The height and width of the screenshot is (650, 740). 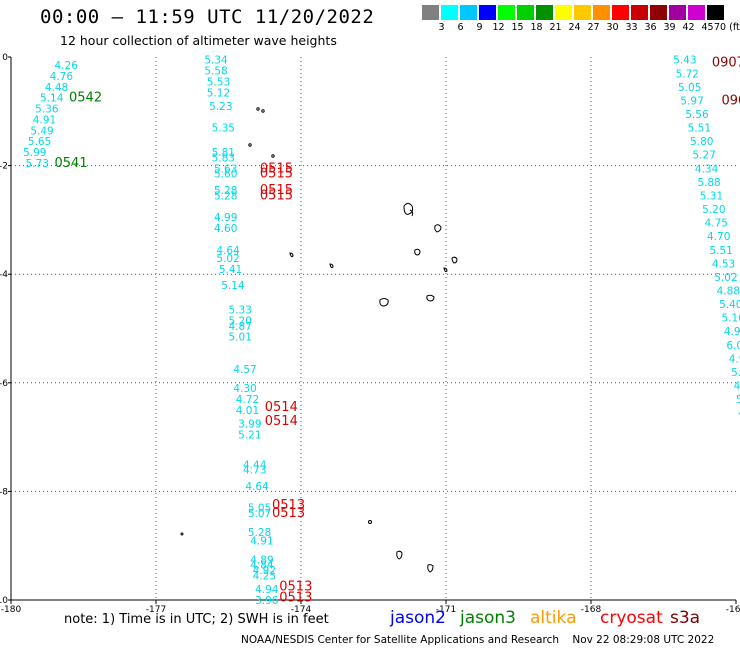 I want to click on wave-height-label: 5.36, so click(x=47, y=110).